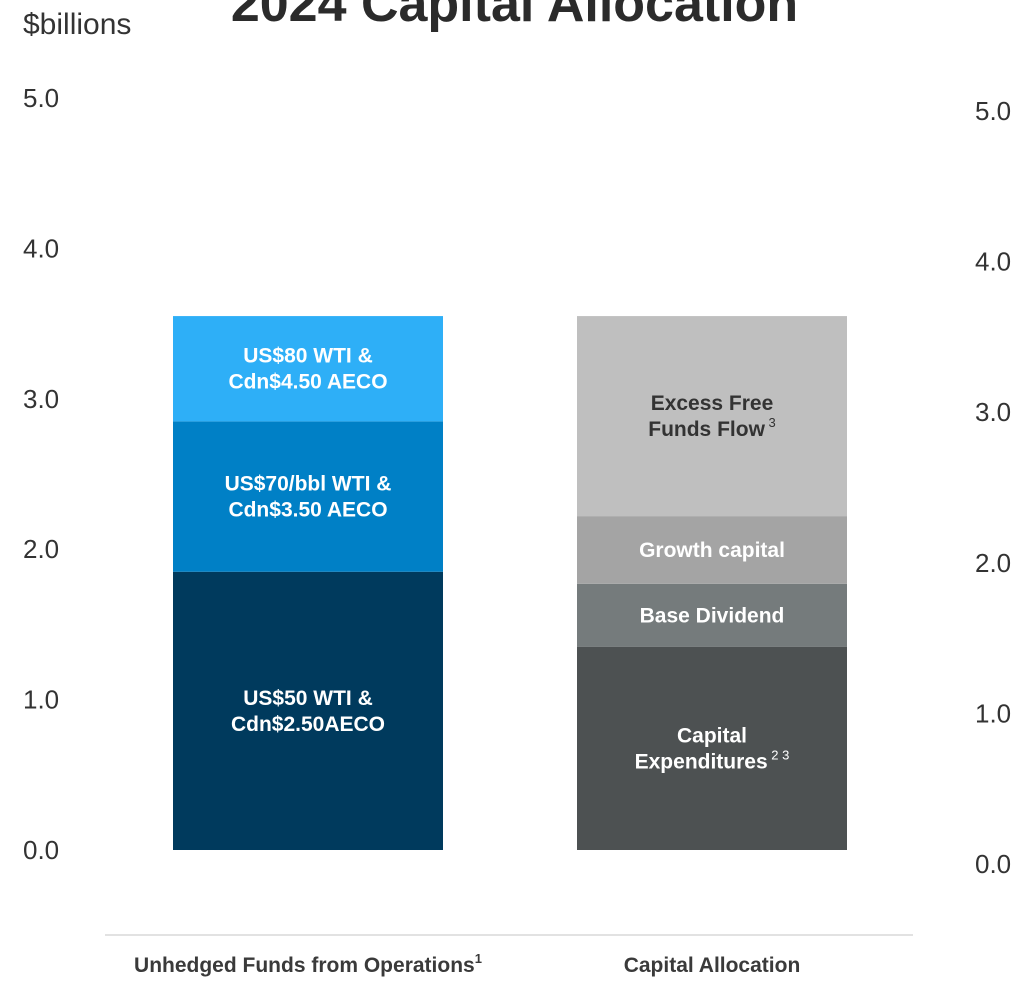 This screenshot has height=981, width=1029. Describe the element at coordinates (712, 760) in the screenshot. I see `bar-segment-label: Expenditures 2 3` at that location.